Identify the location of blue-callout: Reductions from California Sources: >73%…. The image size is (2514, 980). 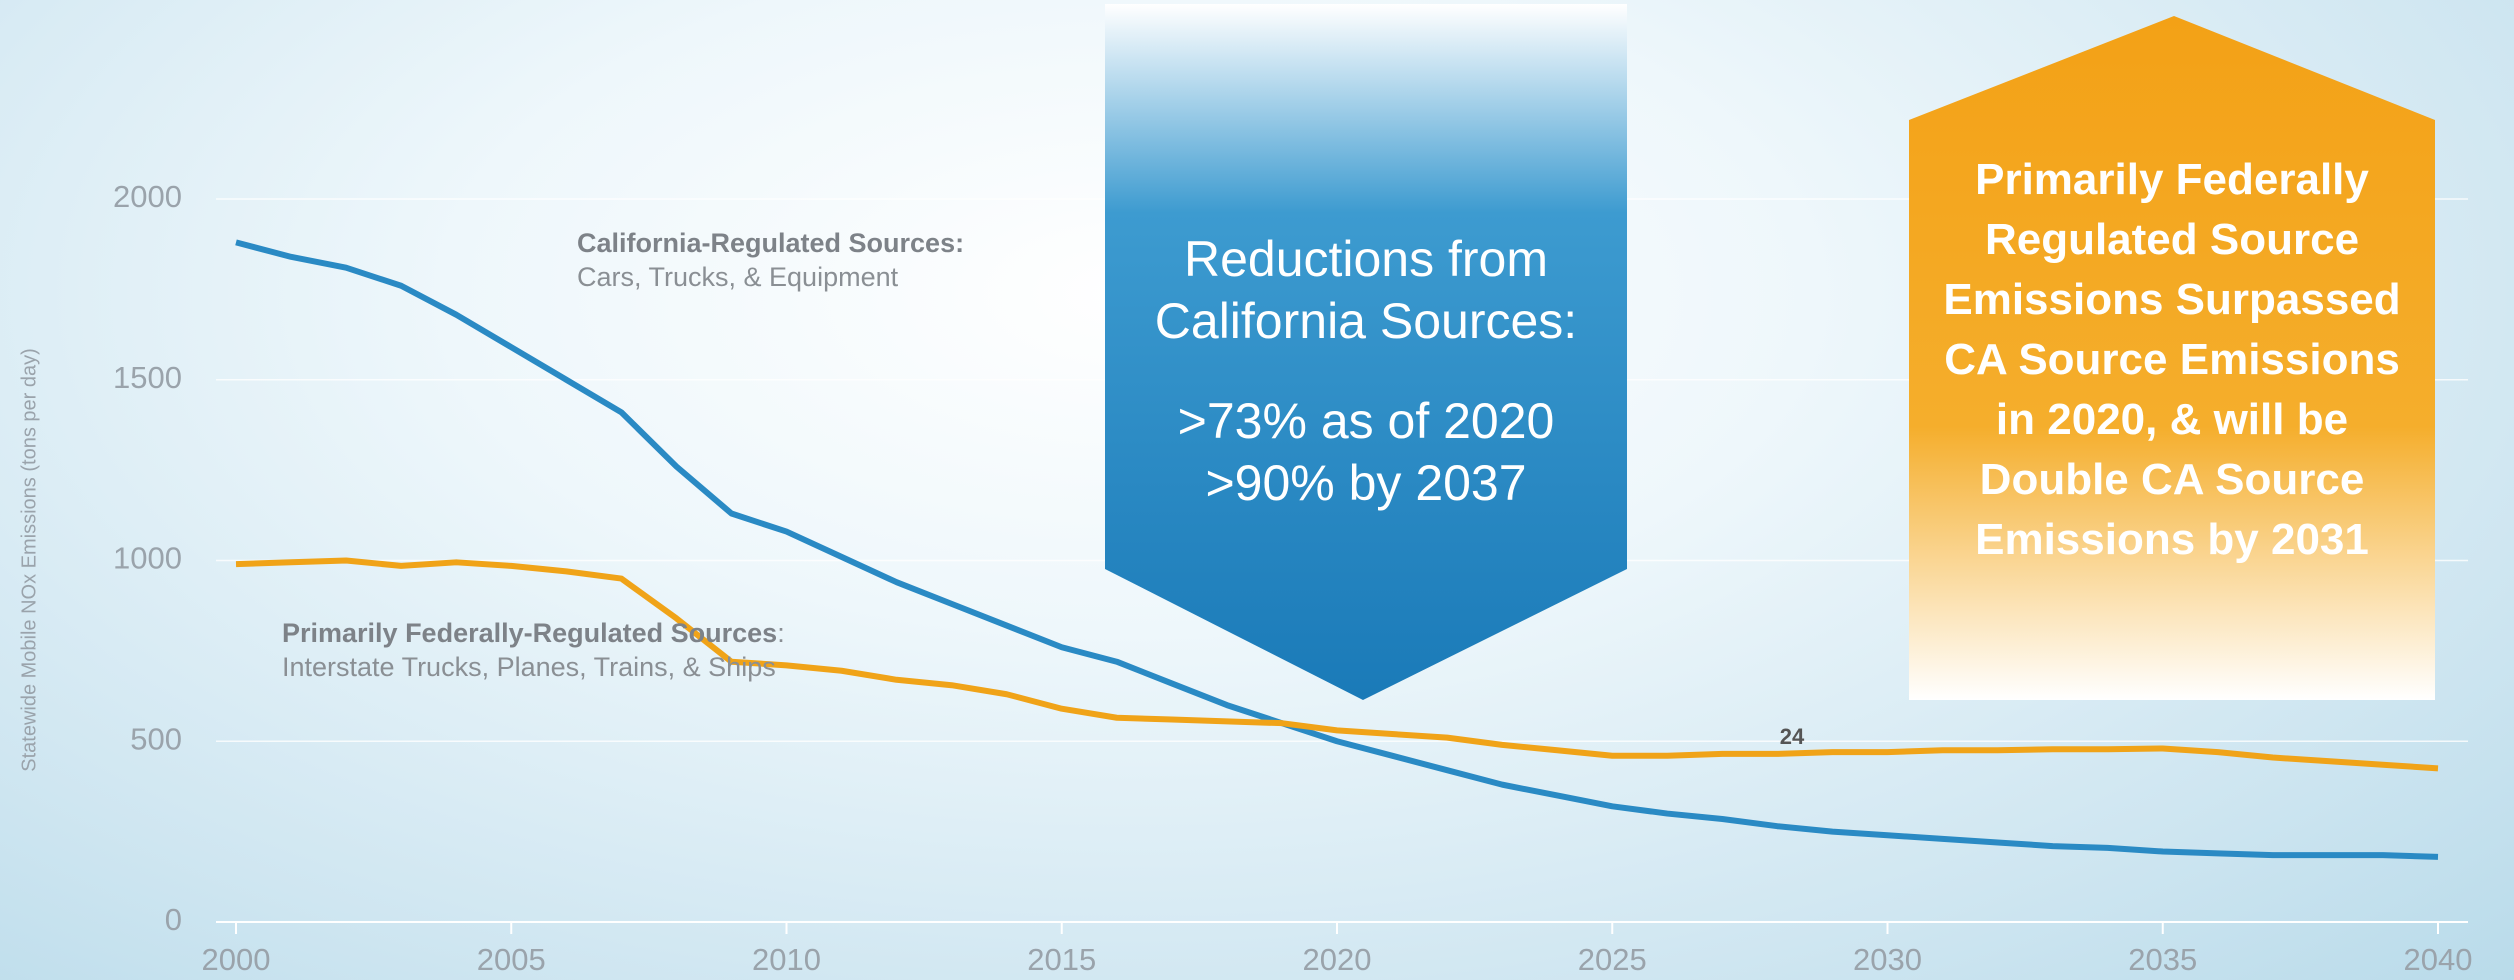
(1366, 371).